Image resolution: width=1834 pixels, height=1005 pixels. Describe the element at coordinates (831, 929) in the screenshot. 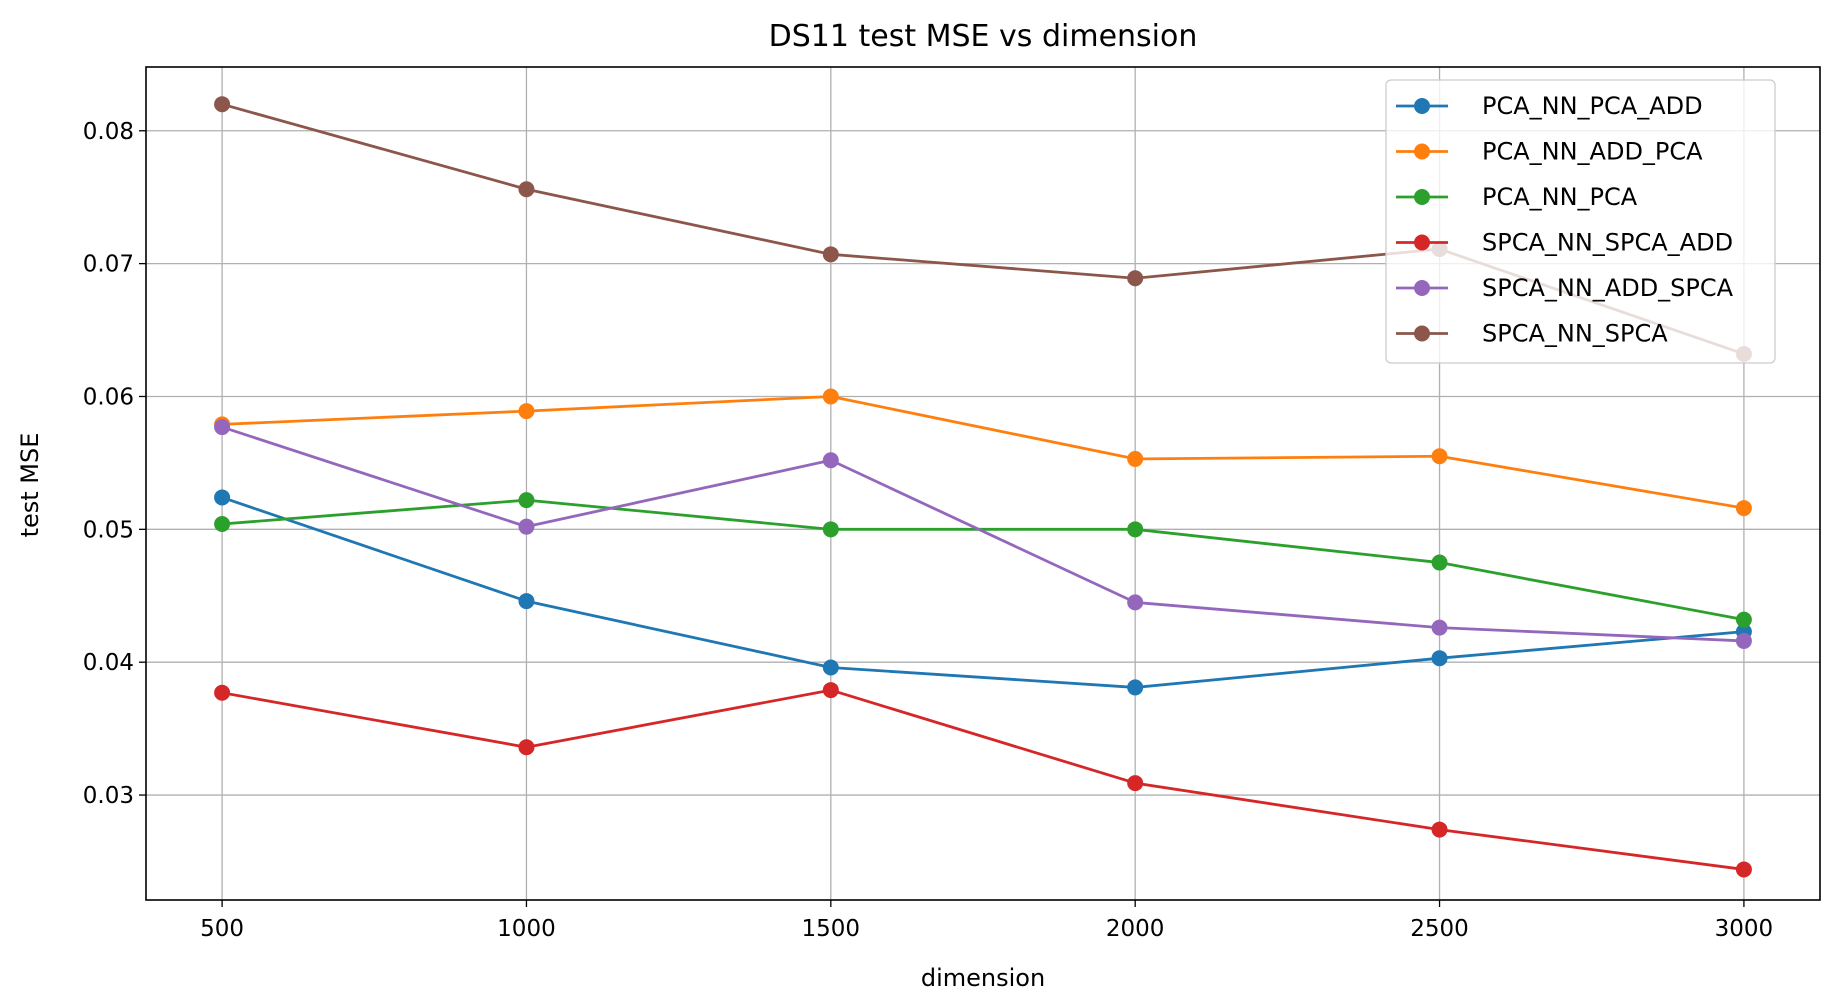

I see `x-tick-label: 1500` at that location.